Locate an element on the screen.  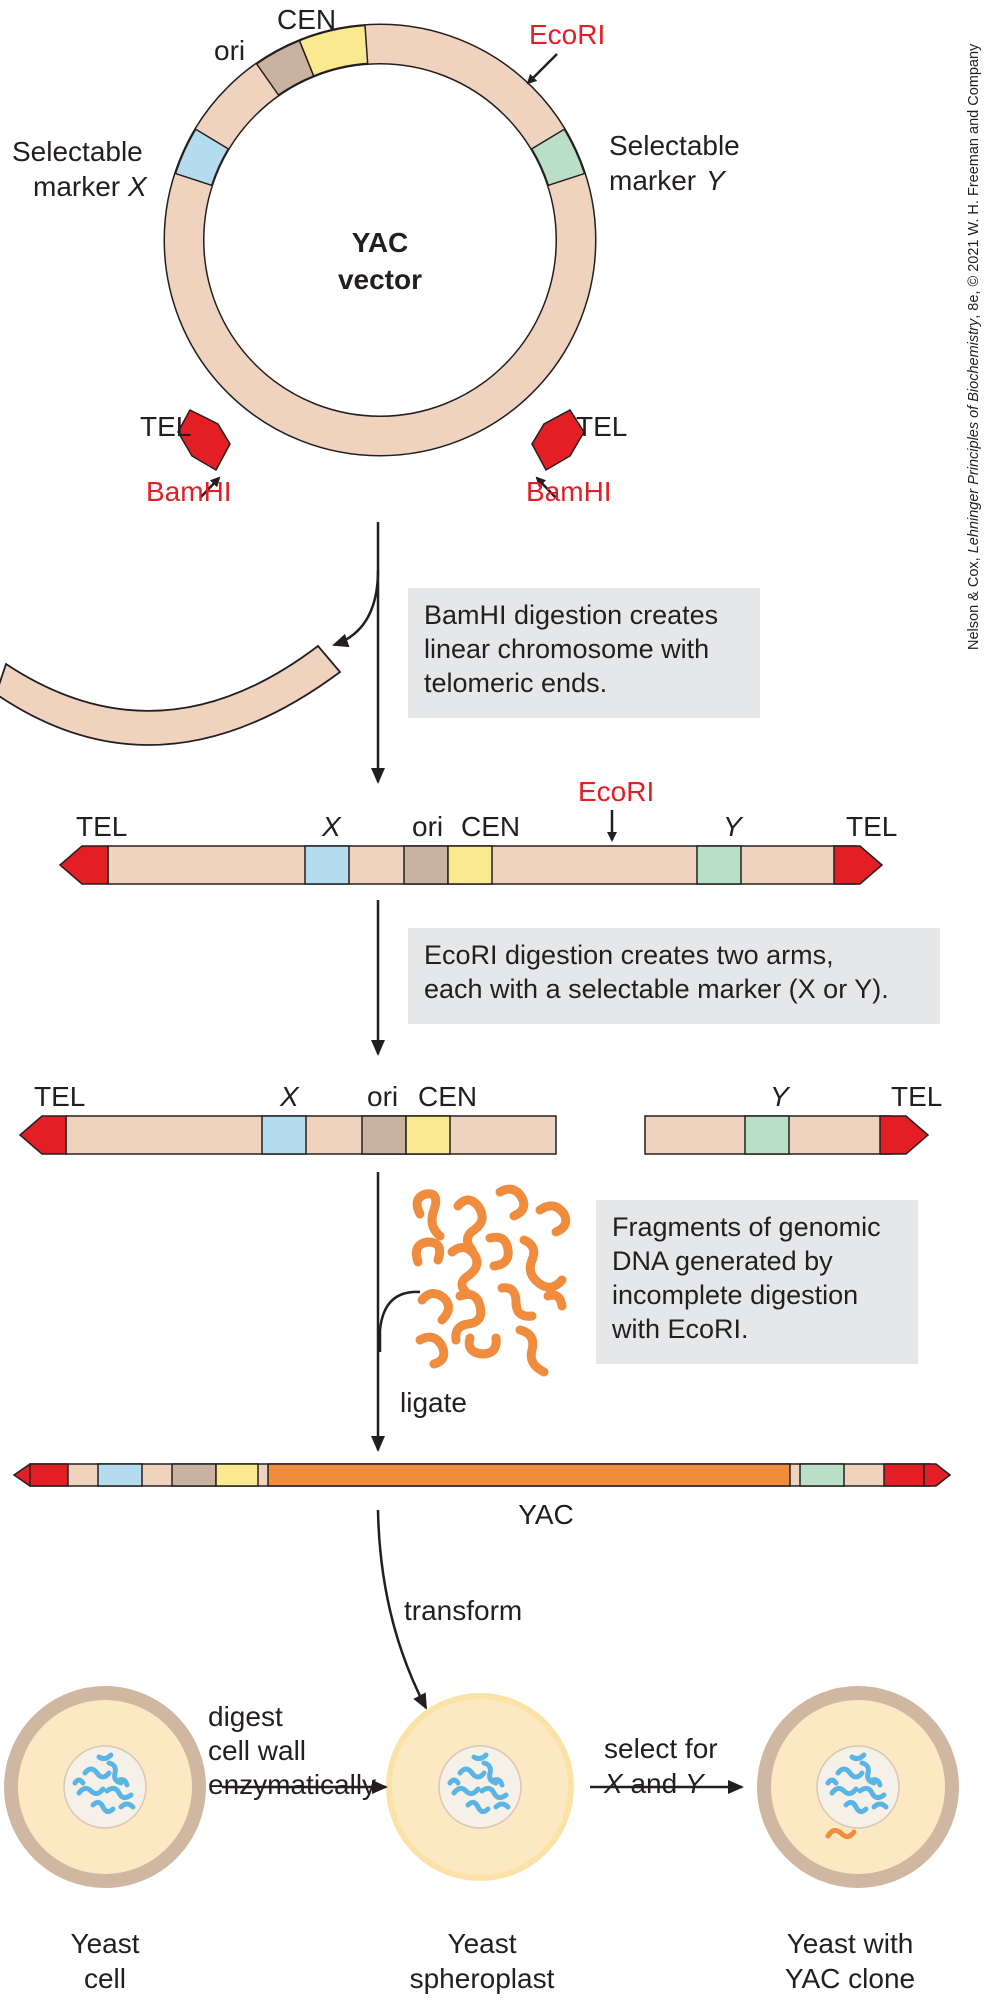
fragments-caption-line3: incomplete digestion is located at coordinates (735, 1295).